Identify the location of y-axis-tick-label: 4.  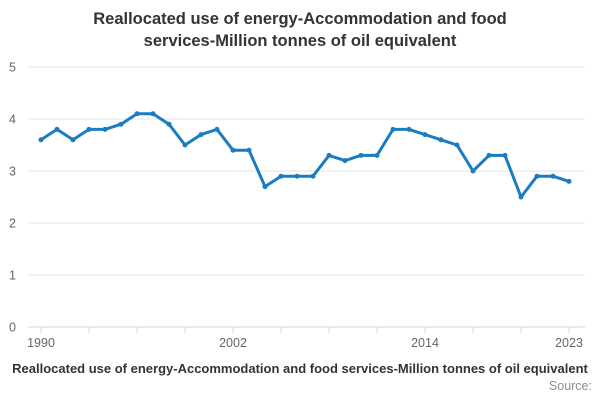
(12, 120).